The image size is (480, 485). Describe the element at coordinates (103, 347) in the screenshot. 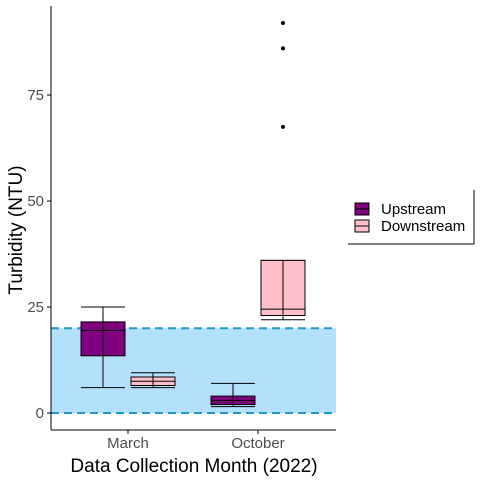

I see `box-upstream-march` at that location.